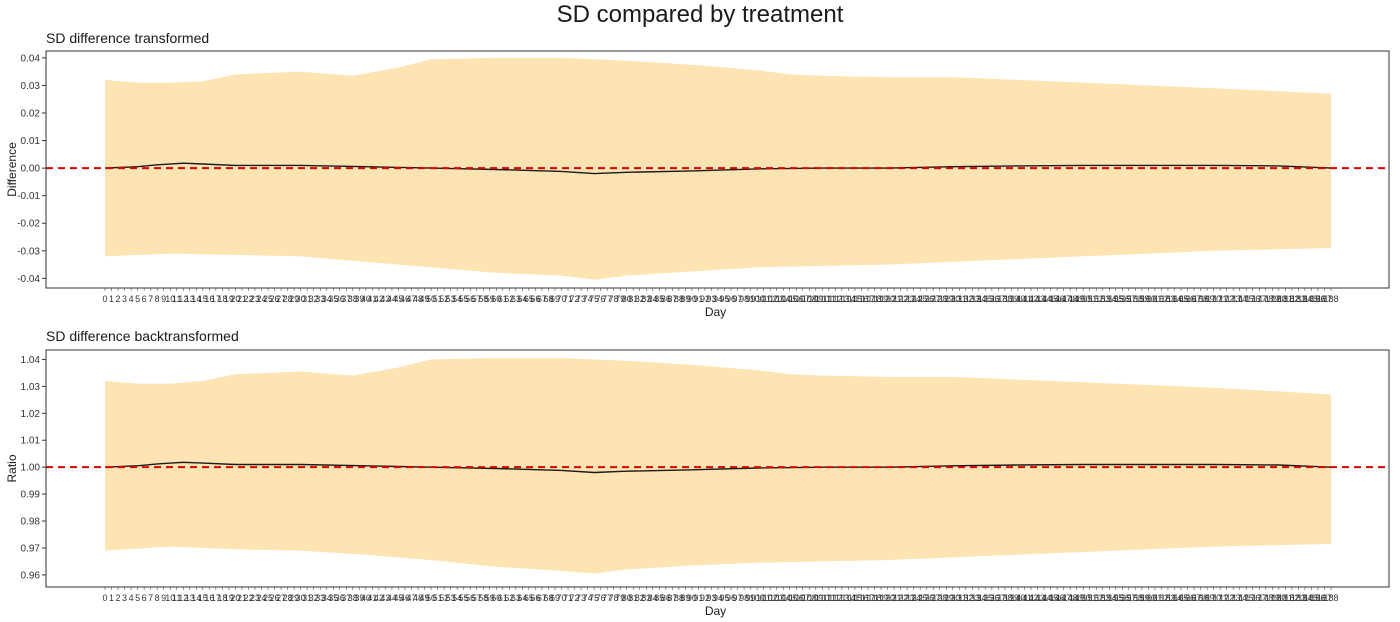 Image resolution: width=1400 pixels, height=622 pixels. I want to click on y-tick-label: 0.97, so click(31, 548).